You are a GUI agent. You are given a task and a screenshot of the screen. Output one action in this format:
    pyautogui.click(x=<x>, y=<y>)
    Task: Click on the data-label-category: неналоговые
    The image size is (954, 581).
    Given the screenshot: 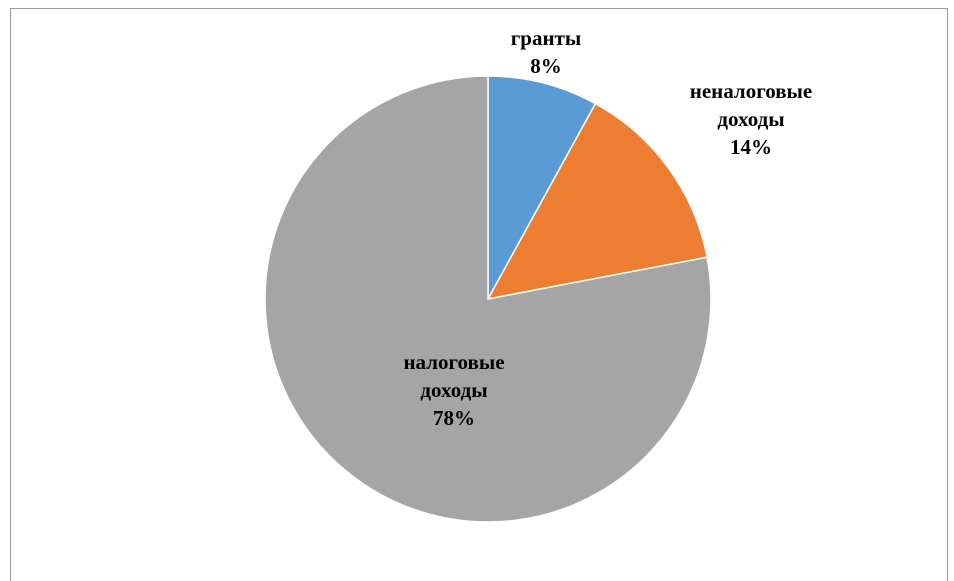 What is the action you would take?
    pyautogui.click(x=751, y=91)
    